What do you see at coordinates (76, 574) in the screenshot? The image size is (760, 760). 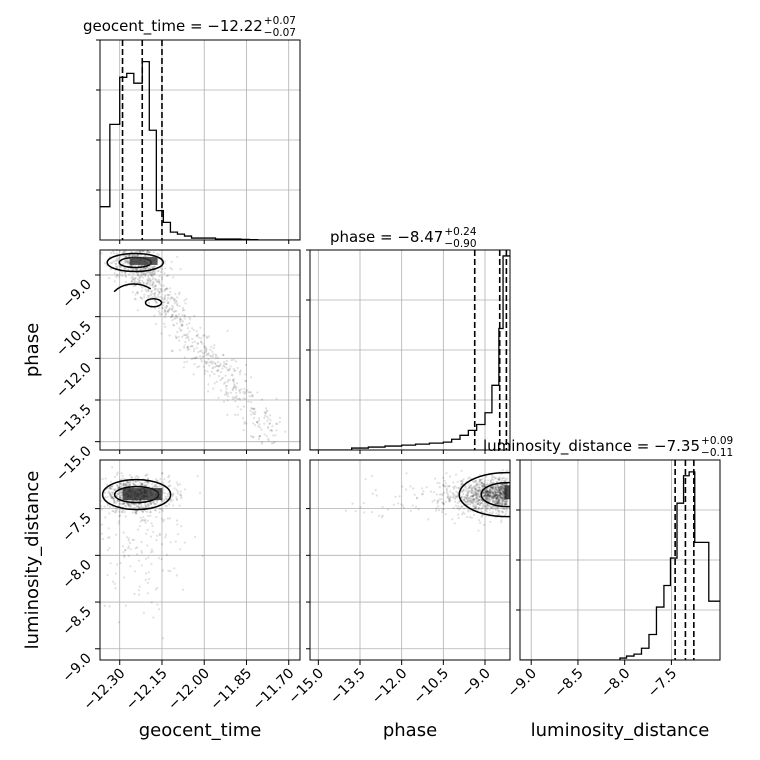 I see `y-tick-label-luminosity_distance: −8.0` at bounding box center [76, 574].